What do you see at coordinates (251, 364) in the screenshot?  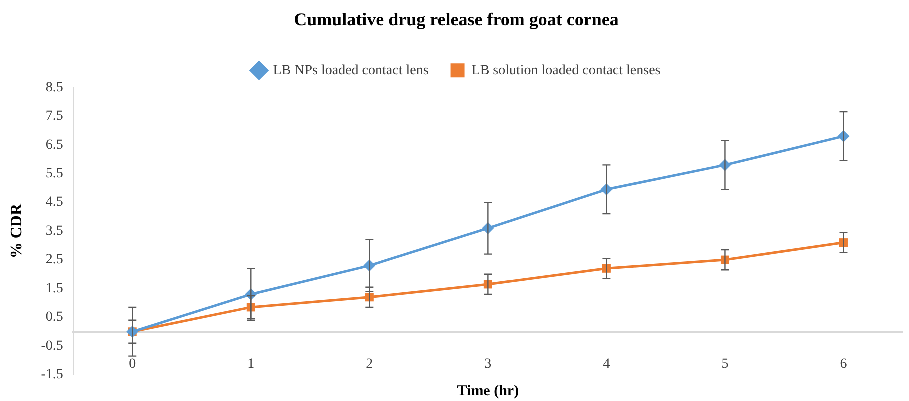 I see `x-tick-label: 1` at bounding box center [251, 364].